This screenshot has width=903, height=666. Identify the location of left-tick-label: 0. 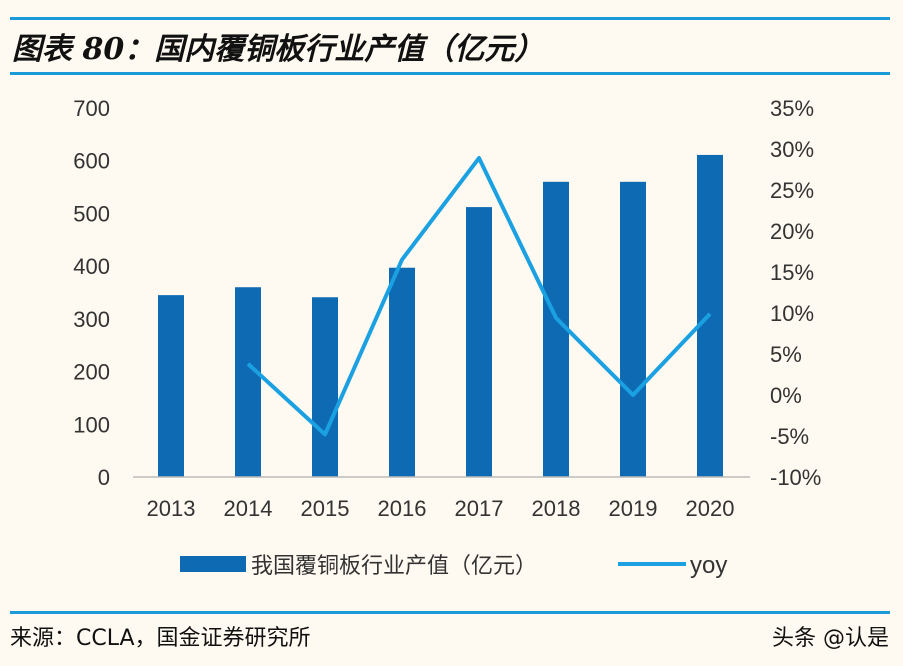
(104, 477).